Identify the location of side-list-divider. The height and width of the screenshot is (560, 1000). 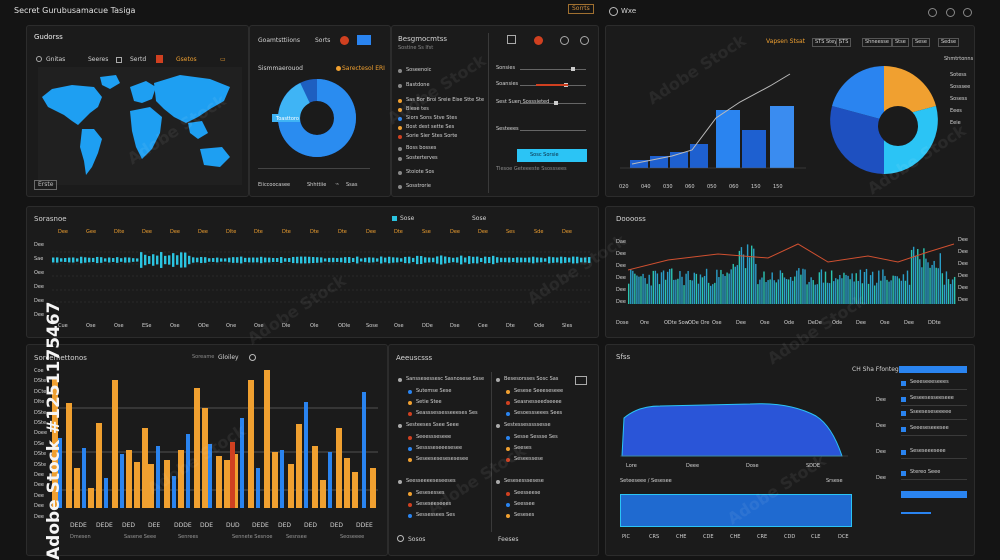
(934, 458).